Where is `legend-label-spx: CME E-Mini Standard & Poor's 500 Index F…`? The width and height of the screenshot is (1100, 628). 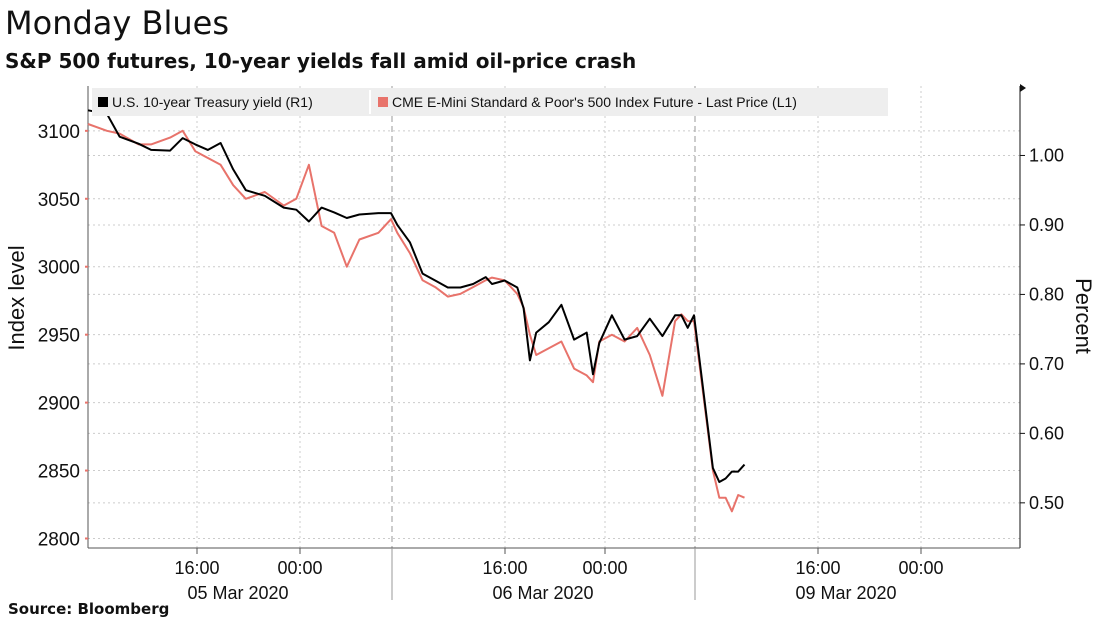 legend-label-spx: CME E-Mini Standard & Poor's 500 Index F… is located at coordinates (594, 102).